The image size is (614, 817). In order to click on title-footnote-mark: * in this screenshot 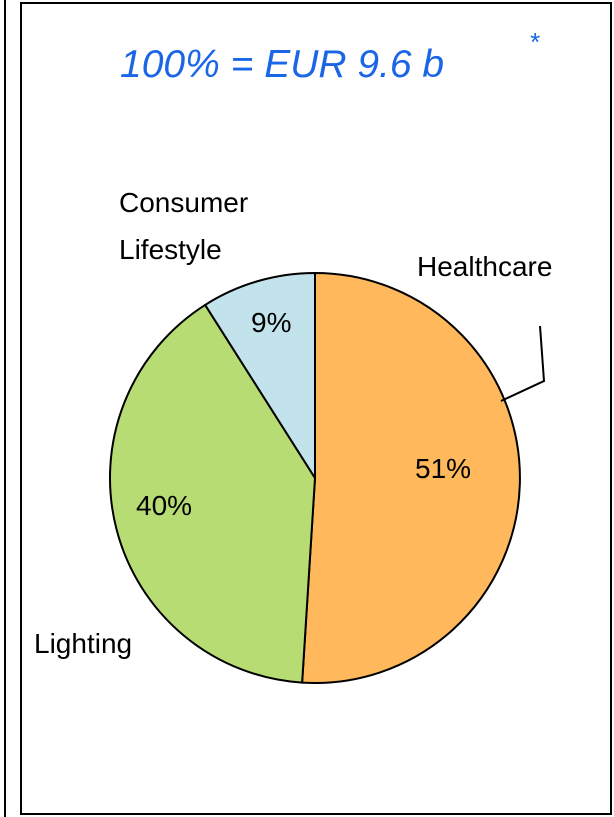, I will do `click(534, 42)`.